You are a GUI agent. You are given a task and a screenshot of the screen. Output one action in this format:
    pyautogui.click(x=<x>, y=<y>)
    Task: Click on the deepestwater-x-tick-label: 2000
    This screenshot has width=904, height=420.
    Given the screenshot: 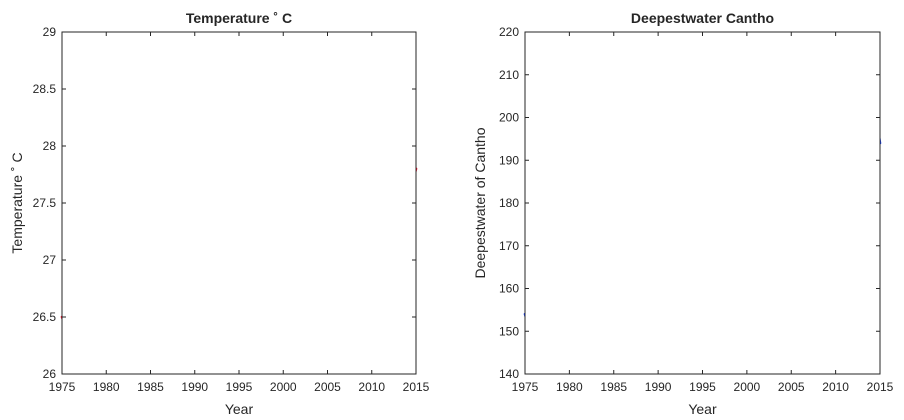 What is the action you would take?
    pyautogui.click(x=747, y=387)
    